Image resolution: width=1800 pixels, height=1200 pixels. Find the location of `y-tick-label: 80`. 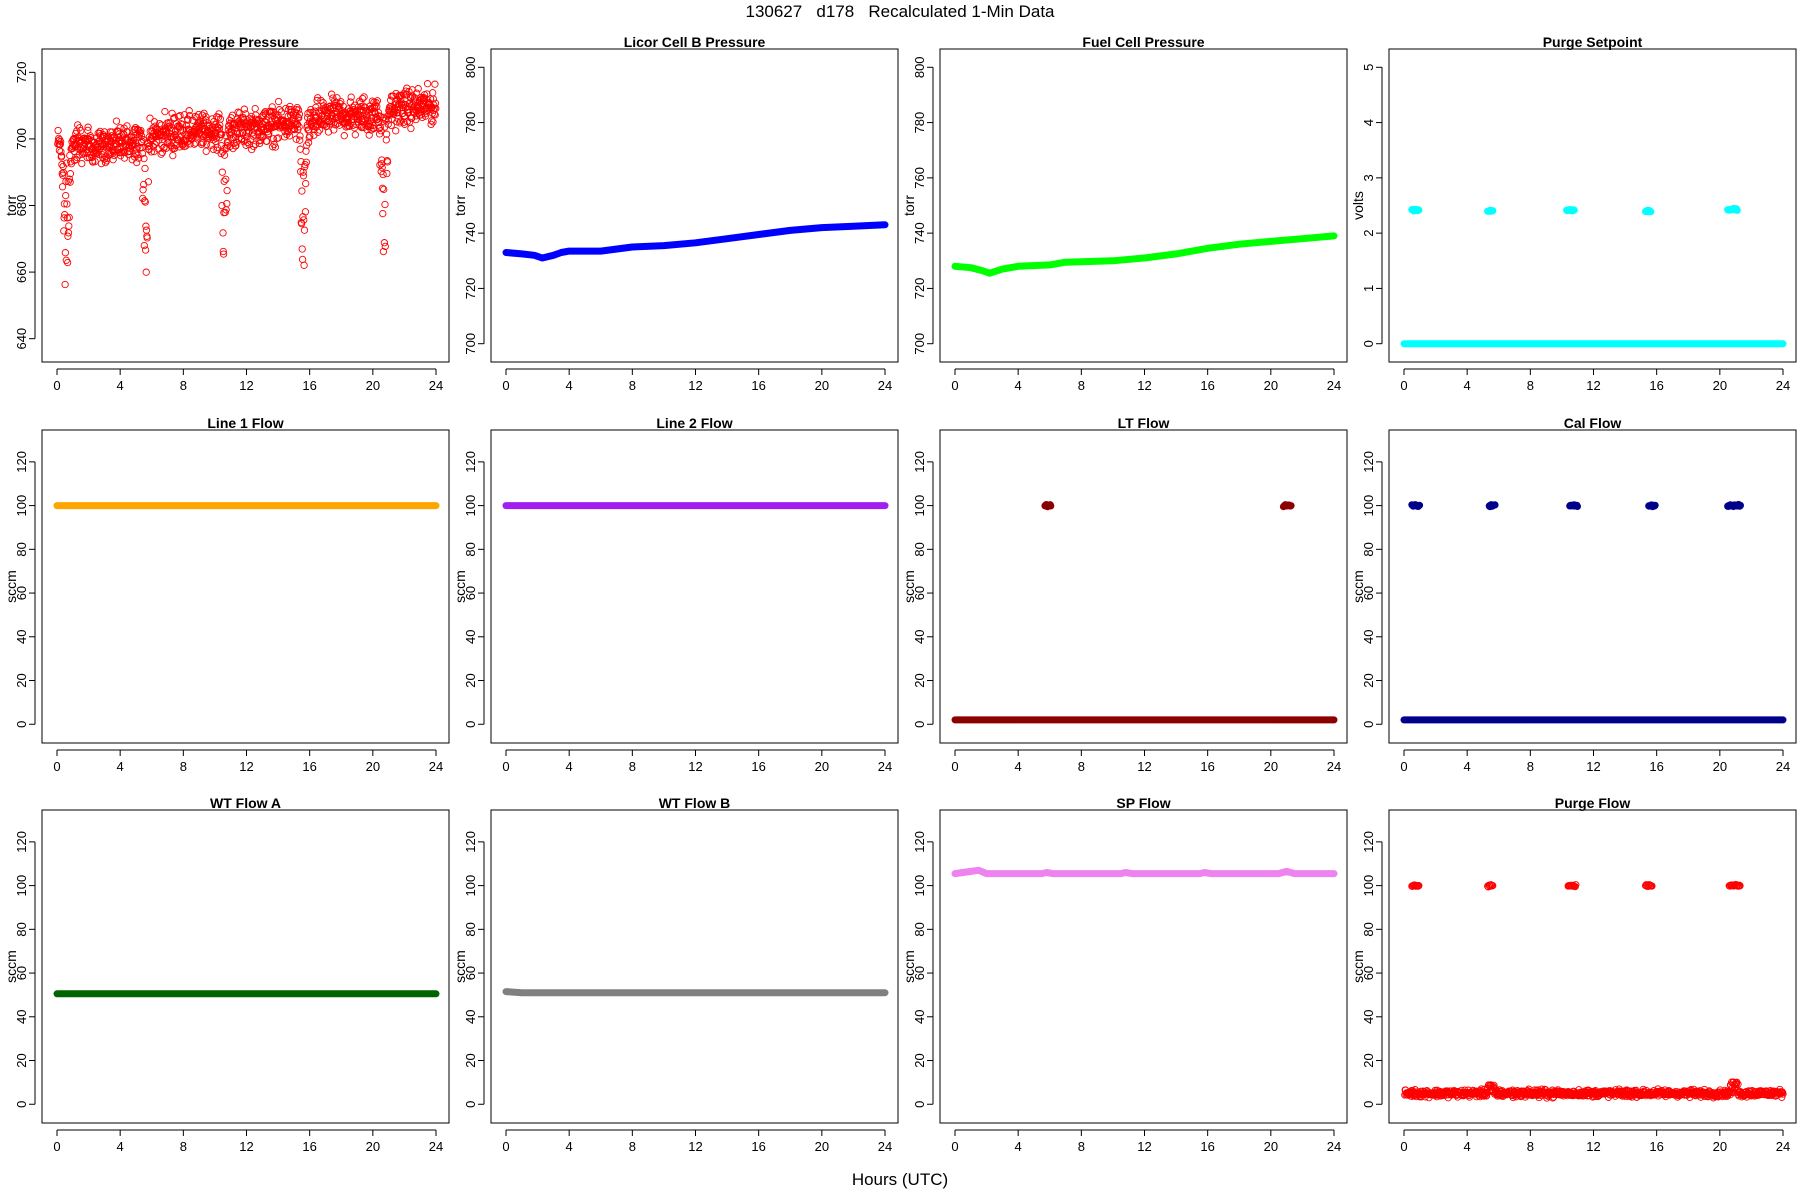

y-tick-label: 80 is located at coordinates (470, 549).